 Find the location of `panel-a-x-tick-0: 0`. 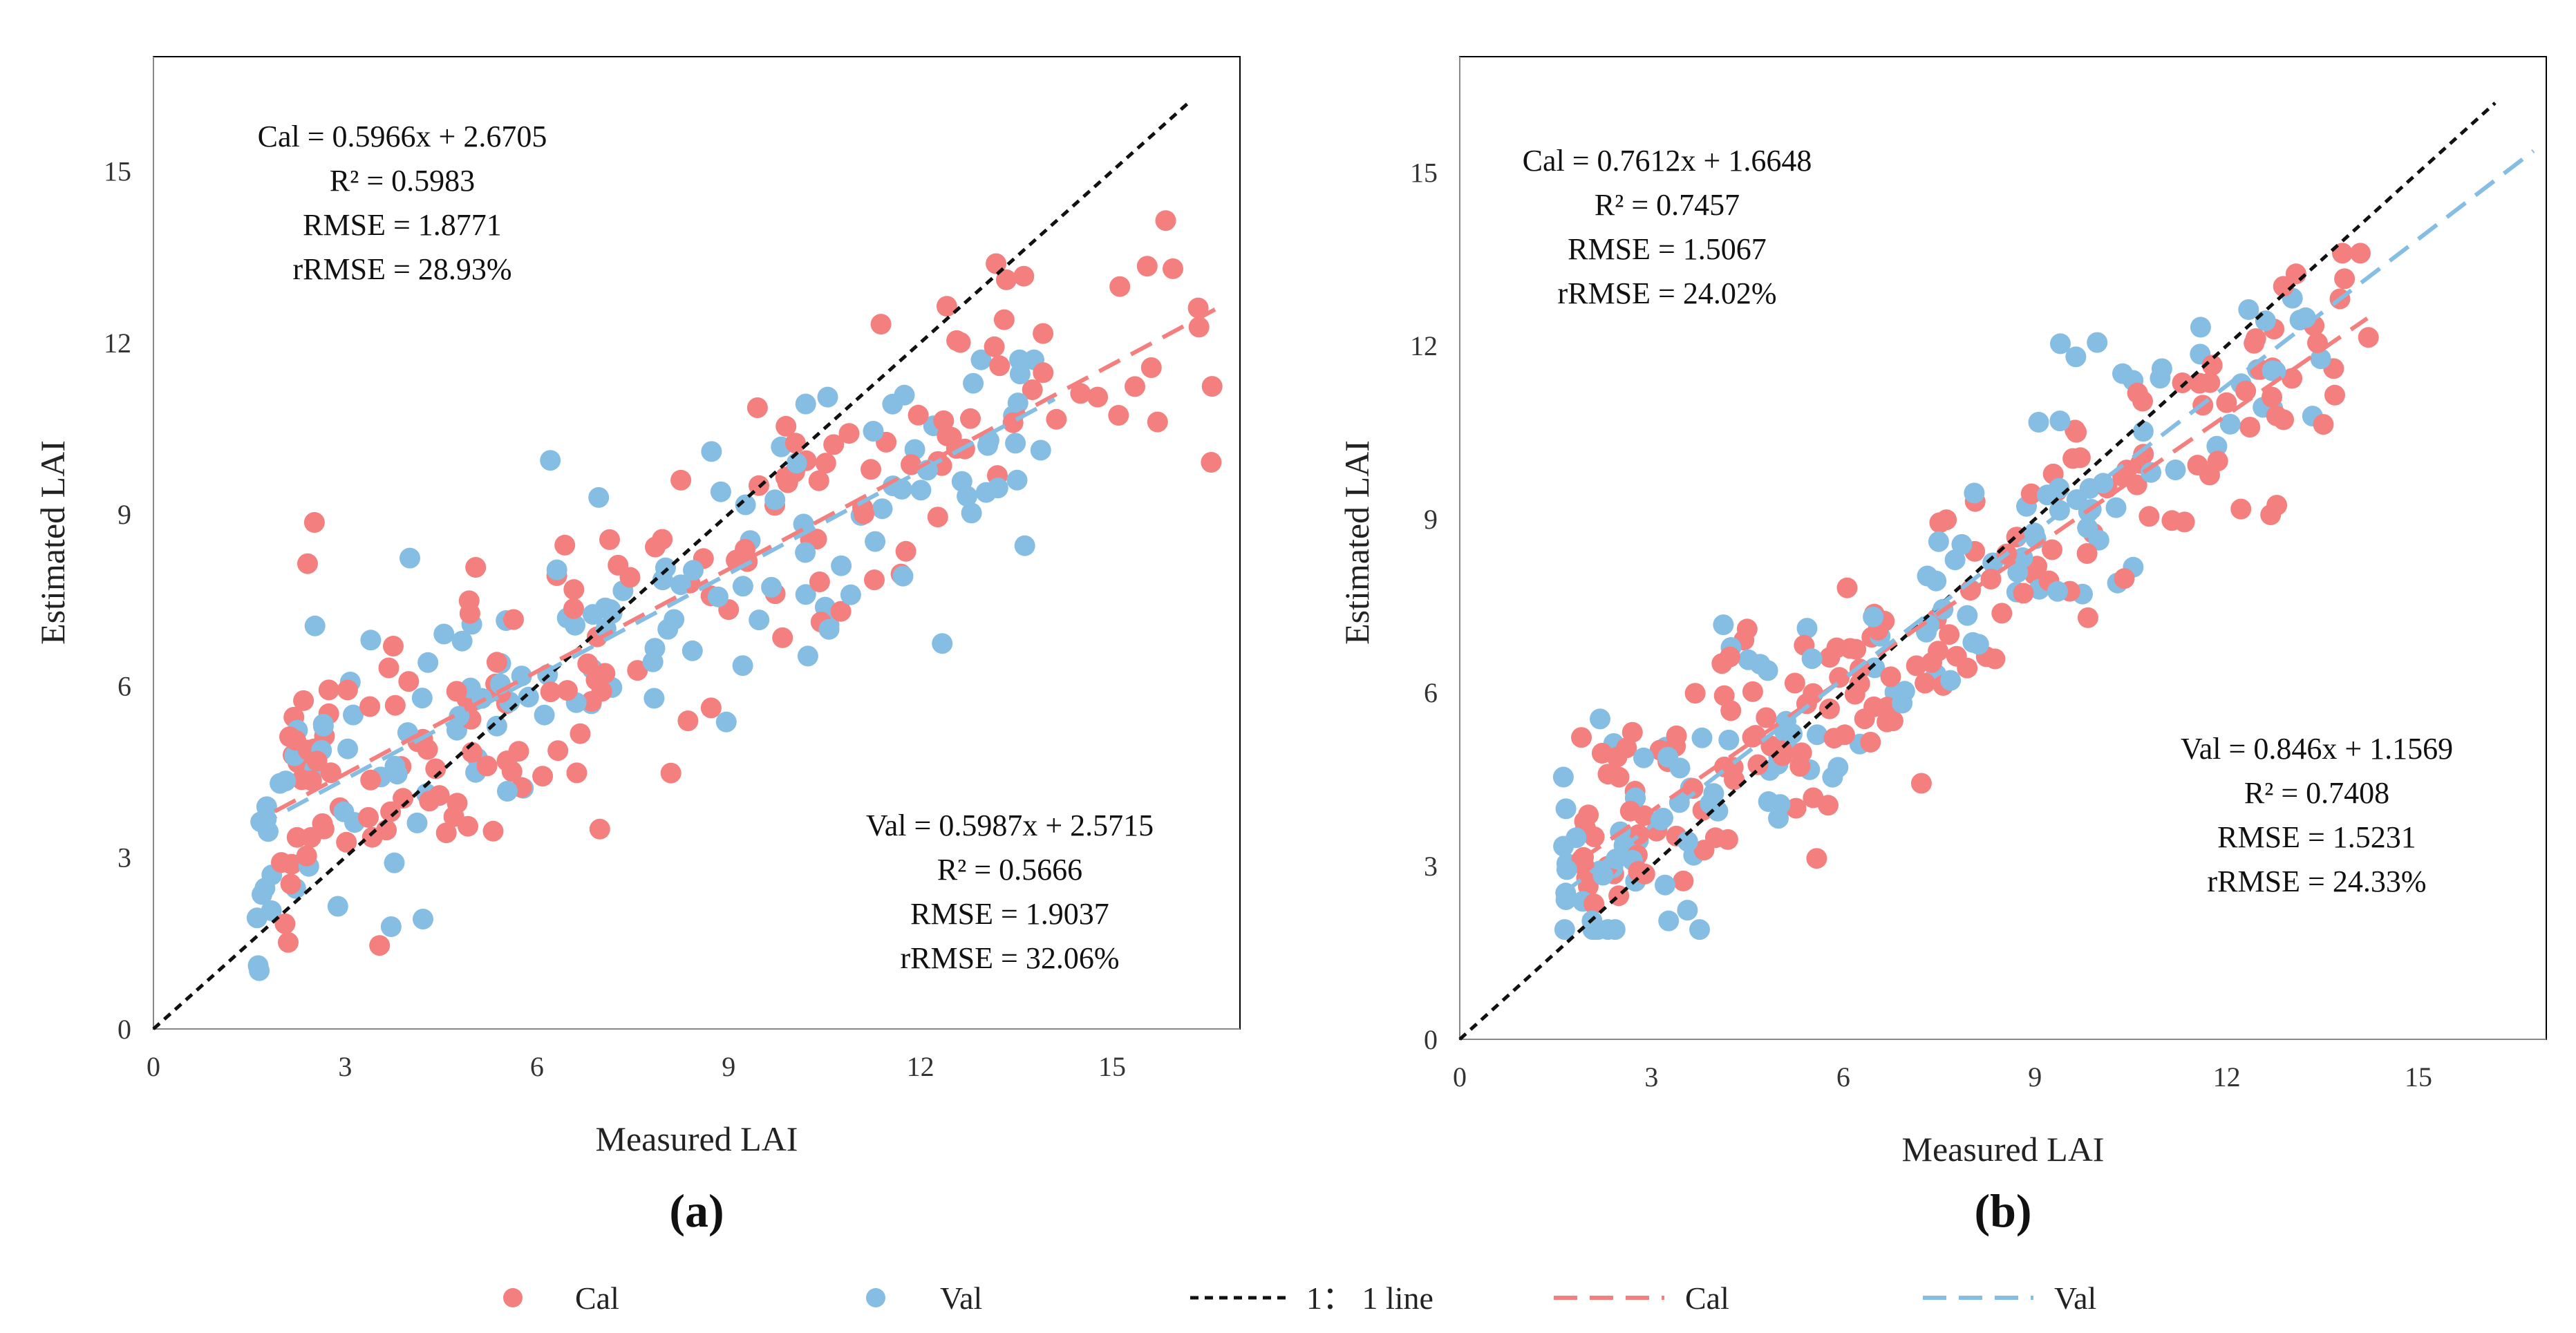

panel-a-x-tick-0: 0 is located at coordinates (153, 1067).